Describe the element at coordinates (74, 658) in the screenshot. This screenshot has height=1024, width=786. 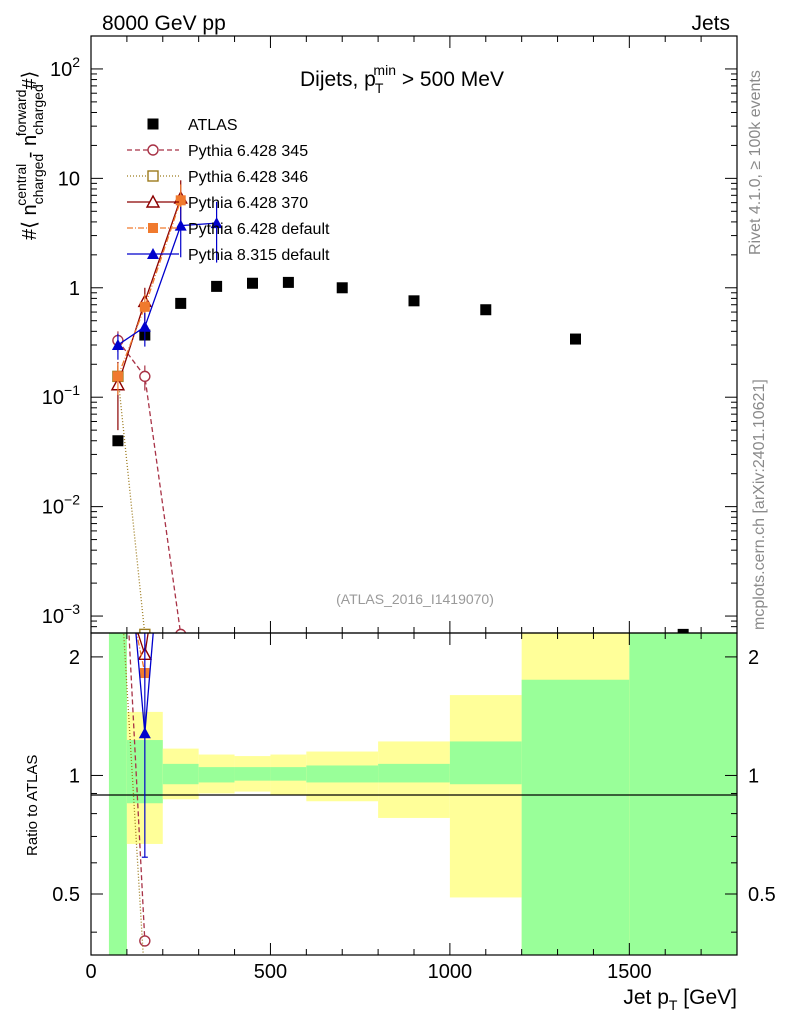
I see `ratio-ytick-label-left-2: 2` at that location.